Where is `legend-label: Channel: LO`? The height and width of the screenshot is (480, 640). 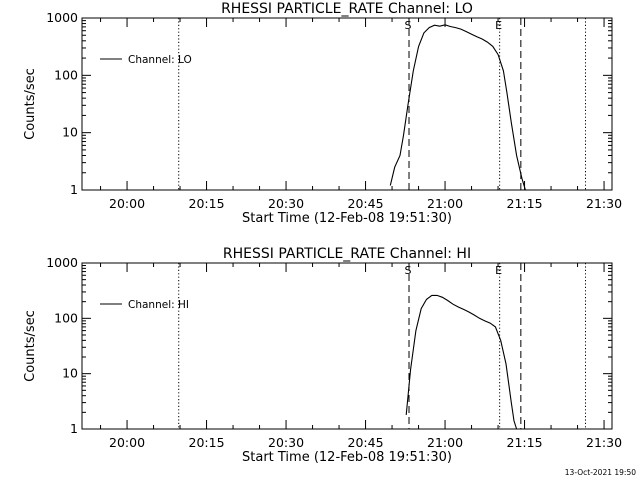
legend-label: Channel: LO is located at coordinates (160, 60).